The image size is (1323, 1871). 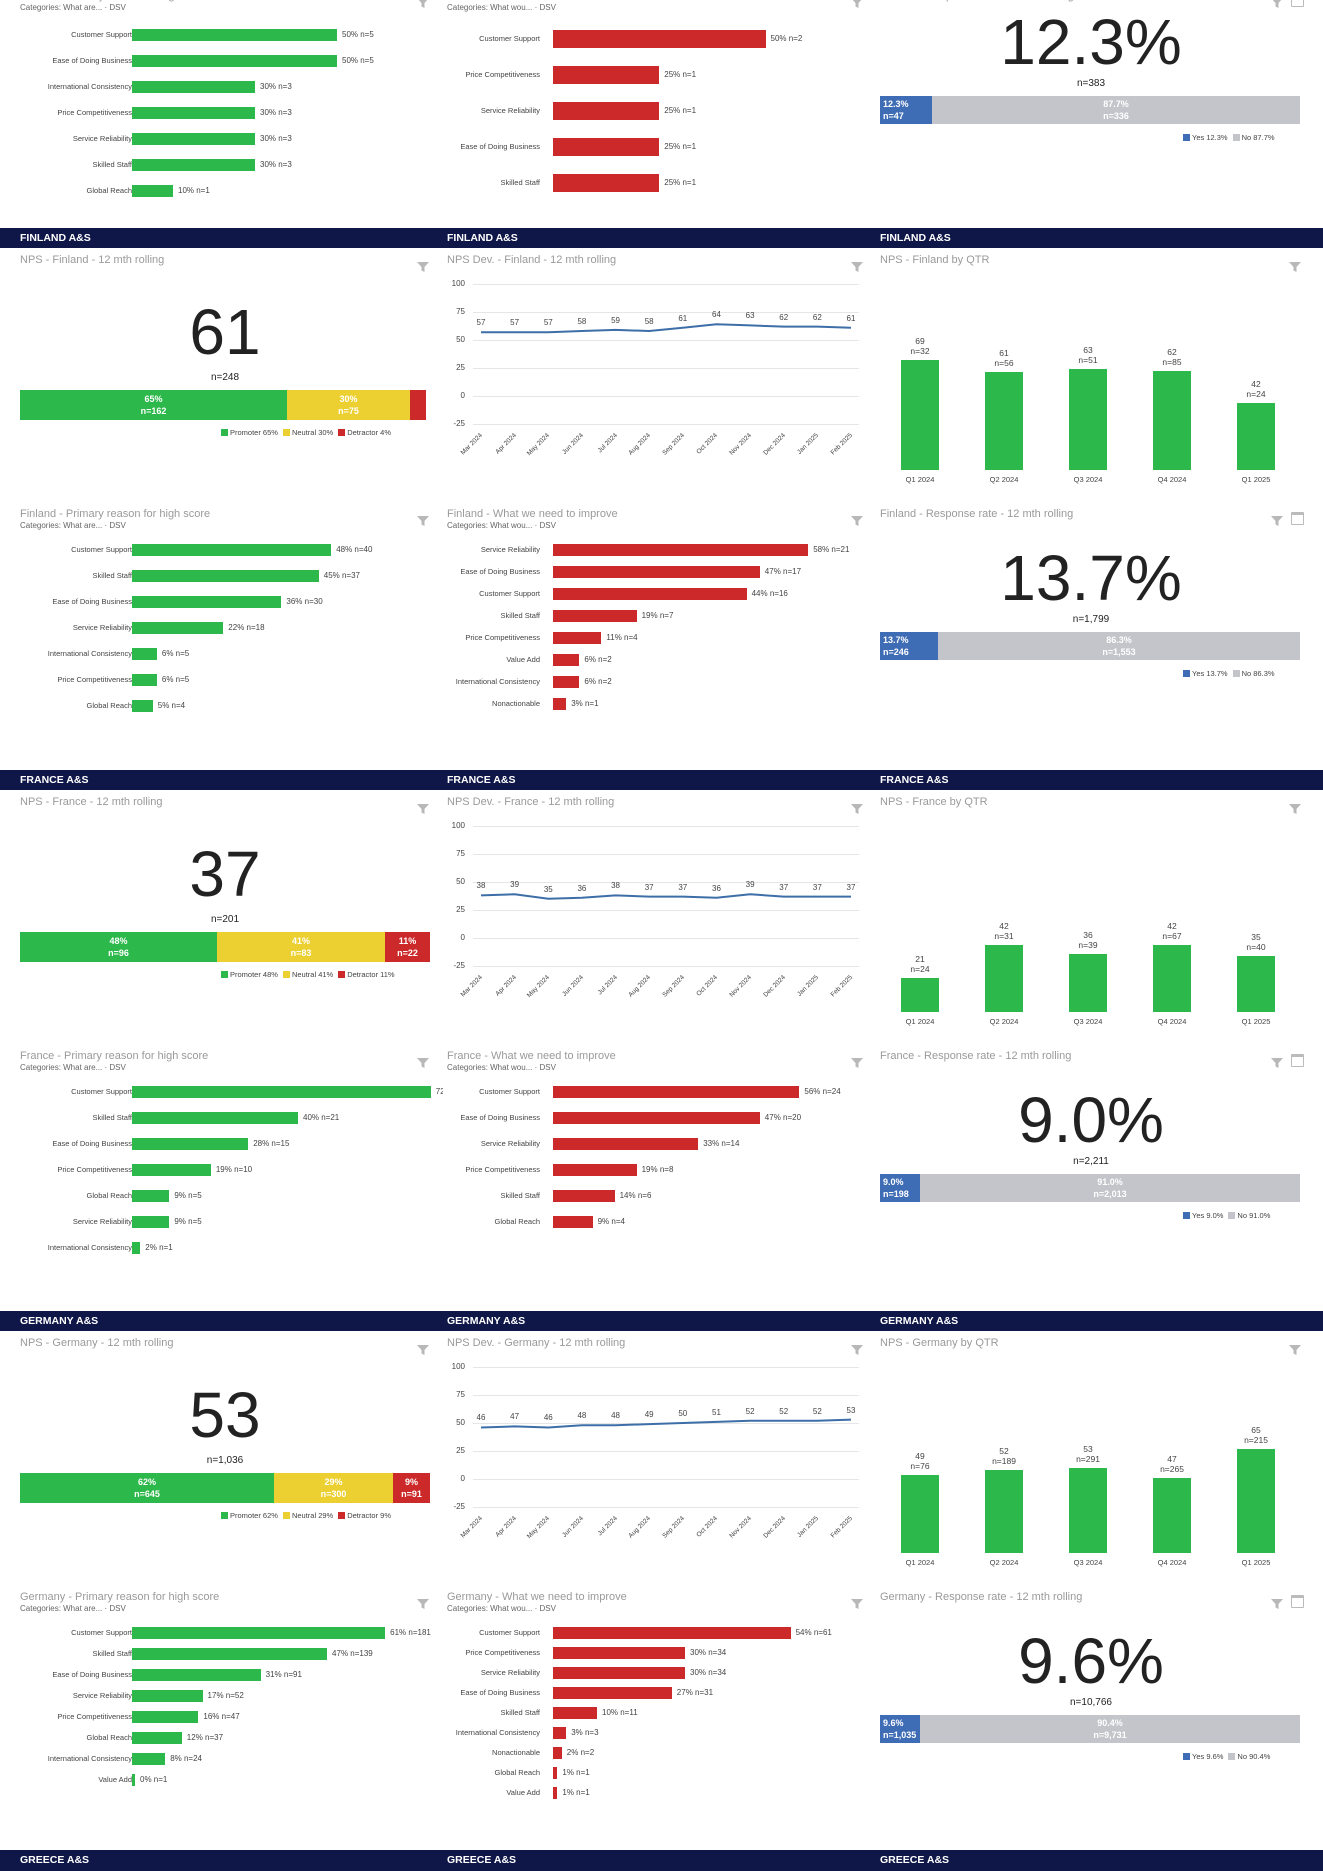 I want to click on line-point-label: 36, so click(x=716, y=888).